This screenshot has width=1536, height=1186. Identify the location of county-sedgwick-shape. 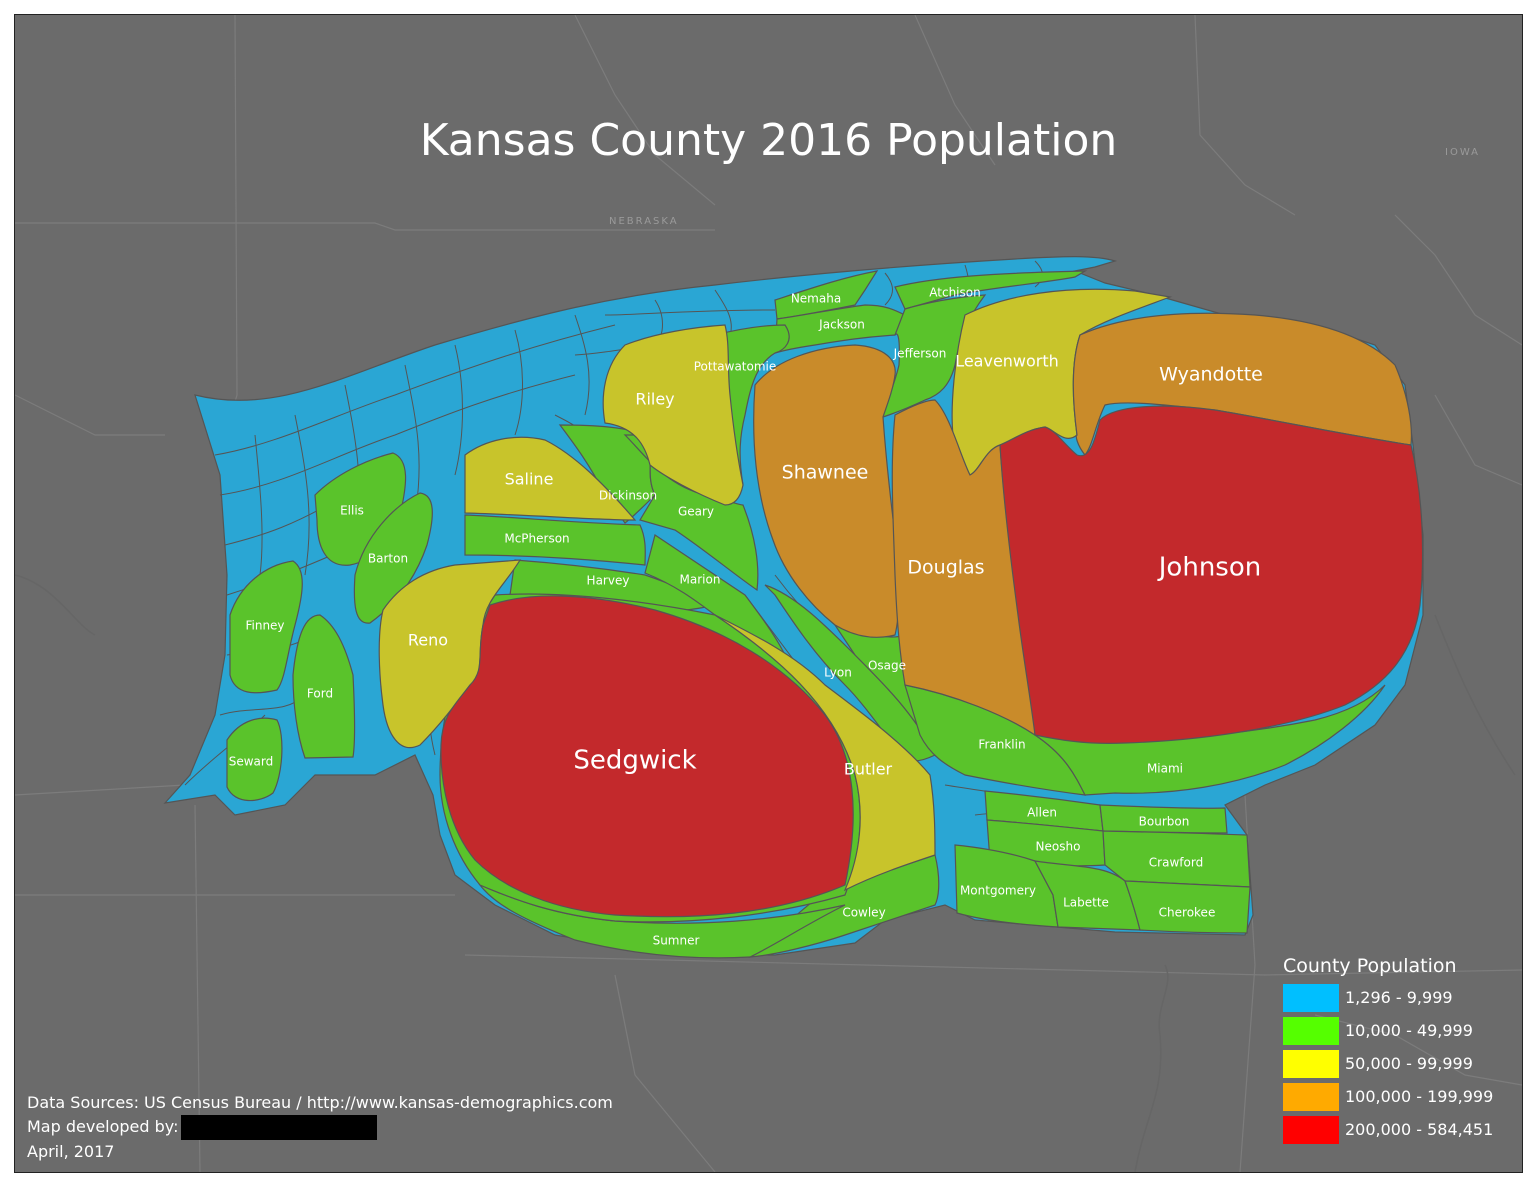
(647, 756).